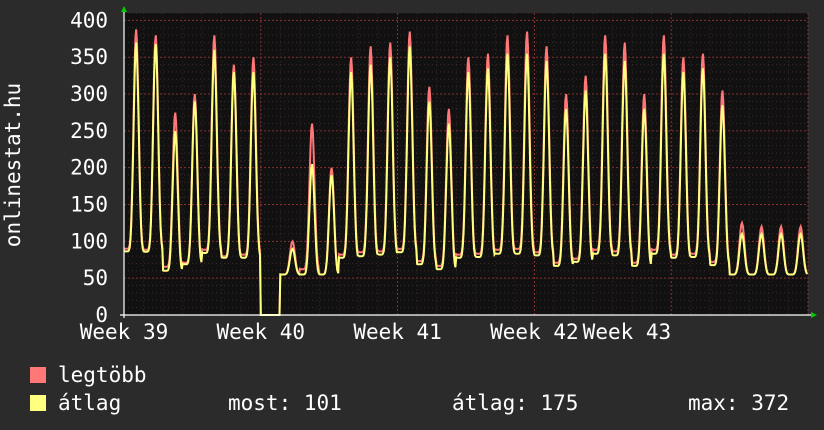 The height and width of the screenshot is (430, 824). Describe the element at coordinates (38, 375) in the screenshot. I see `legend-swatch-legtobb` at that location.